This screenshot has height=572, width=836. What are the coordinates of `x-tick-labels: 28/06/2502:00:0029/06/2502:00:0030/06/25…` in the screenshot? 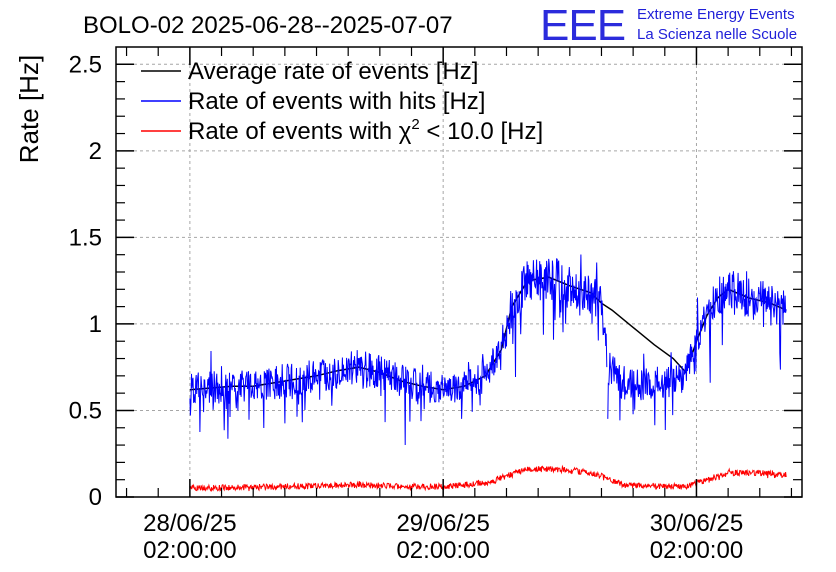 It's located at (443, 537).